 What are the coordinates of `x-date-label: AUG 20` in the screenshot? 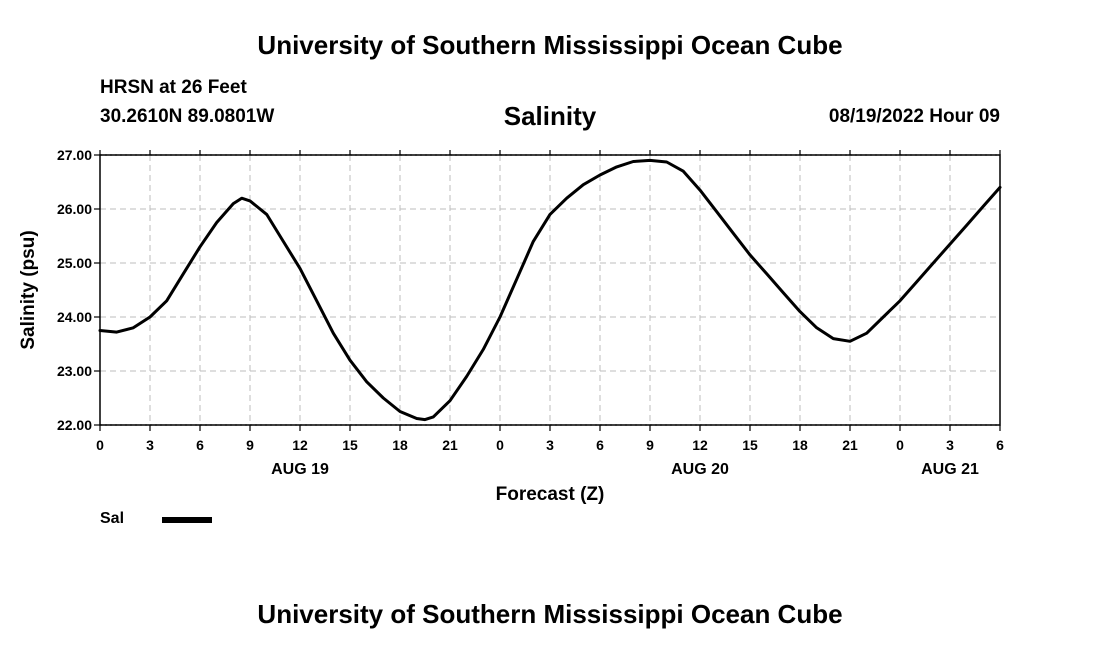 It's located at (700, 469).